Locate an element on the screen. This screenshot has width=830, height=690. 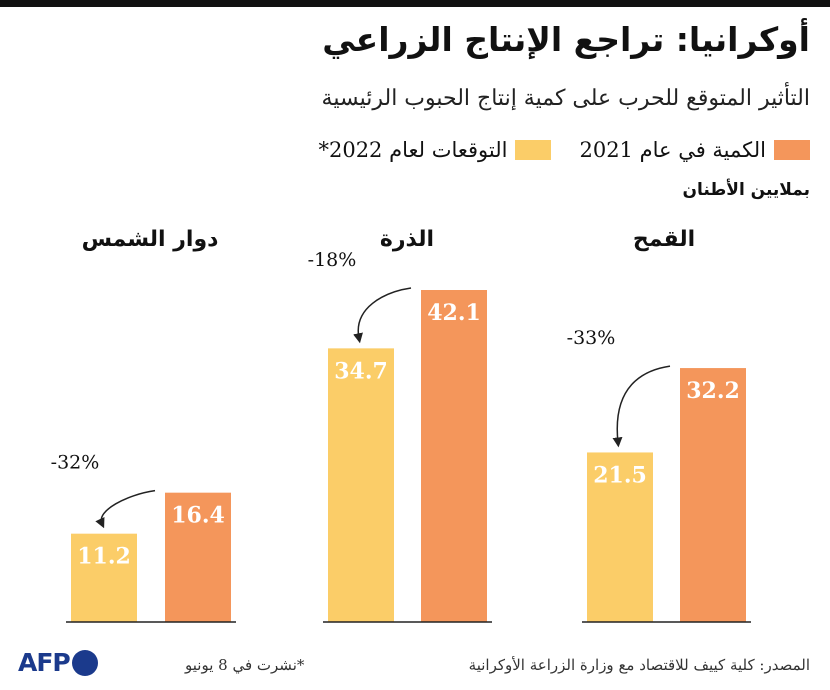
afp-logo: AFP is located at coordinates (58, 662).